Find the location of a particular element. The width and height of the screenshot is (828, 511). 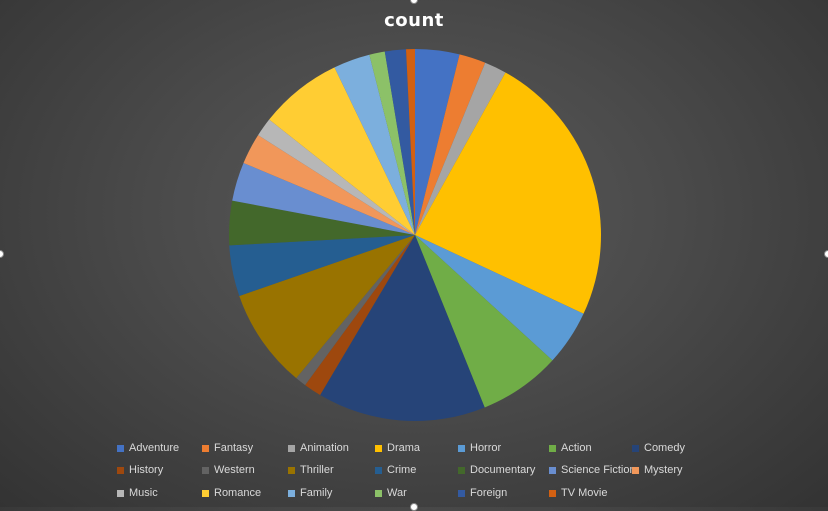

pie-slice-fantasy is located at coordinates (450, 145).